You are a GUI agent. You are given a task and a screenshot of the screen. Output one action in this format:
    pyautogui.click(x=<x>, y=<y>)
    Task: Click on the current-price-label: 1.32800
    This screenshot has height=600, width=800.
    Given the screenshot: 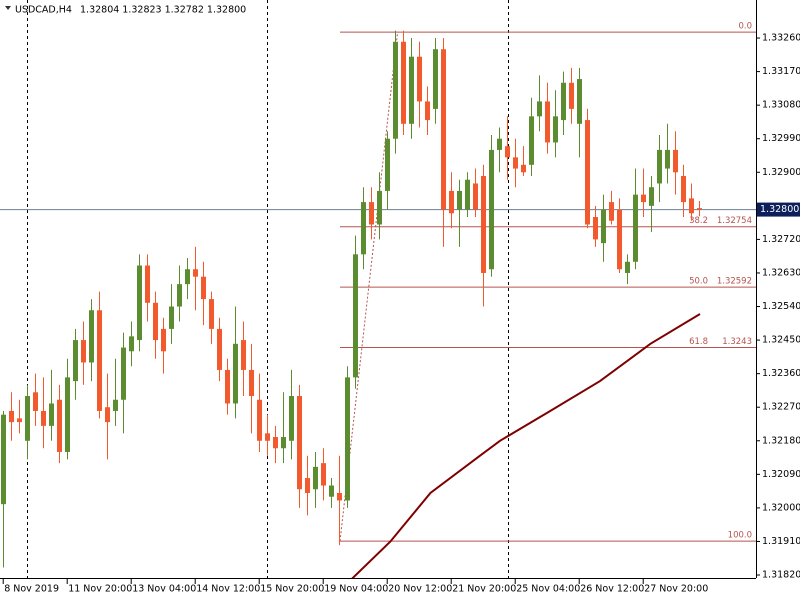 What is the action you would take?
    pyautogui.click(x=779, y=209)
    